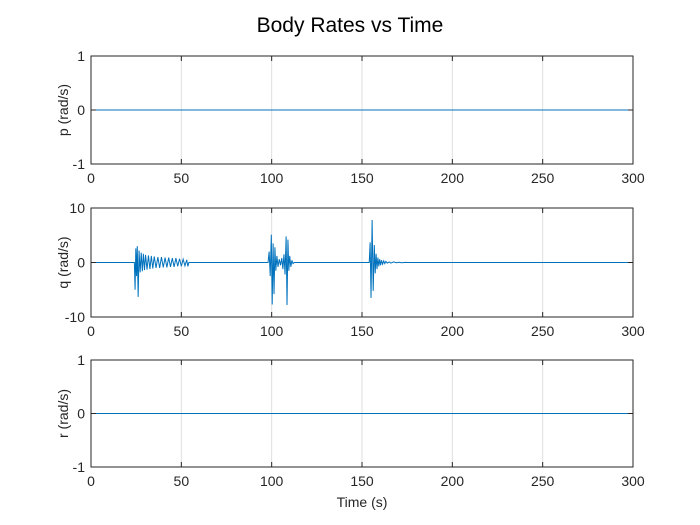 Image resolution: width=700 pixels, height=525 pixels. I want to click on y-axis-label-r: r (rad/s), so click(63, 413).